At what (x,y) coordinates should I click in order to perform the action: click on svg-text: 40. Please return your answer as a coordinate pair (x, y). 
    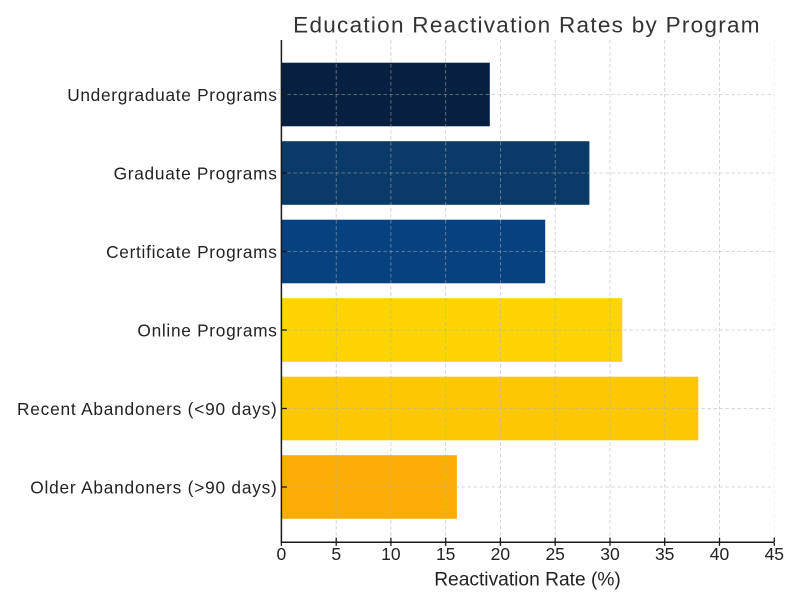
    Looking at the image, I should click on (720, 554).